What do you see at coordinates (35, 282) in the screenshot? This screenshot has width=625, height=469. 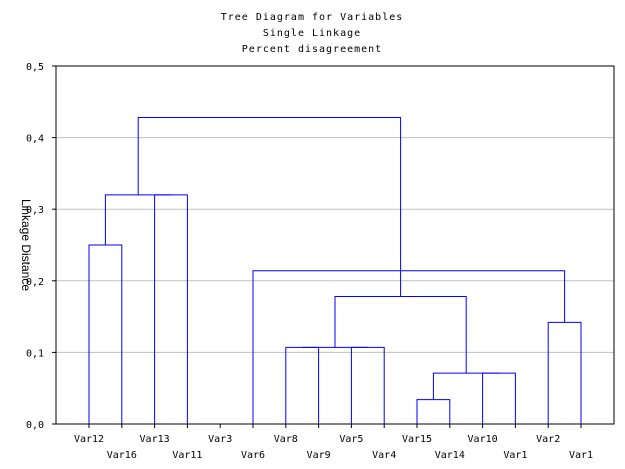 I see `y-tick-label: 0,2` at bounding box center [35, 282].